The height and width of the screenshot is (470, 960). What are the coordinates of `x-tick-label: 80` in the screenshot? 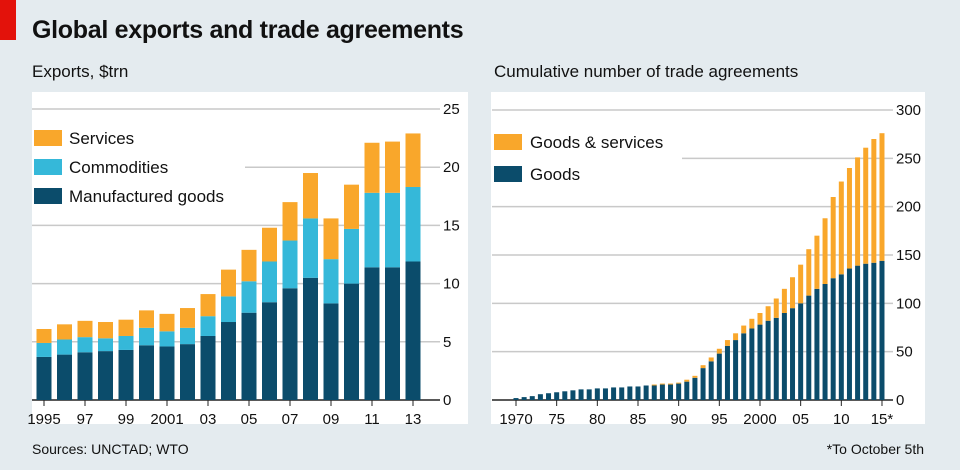 It's located at (597, 419).